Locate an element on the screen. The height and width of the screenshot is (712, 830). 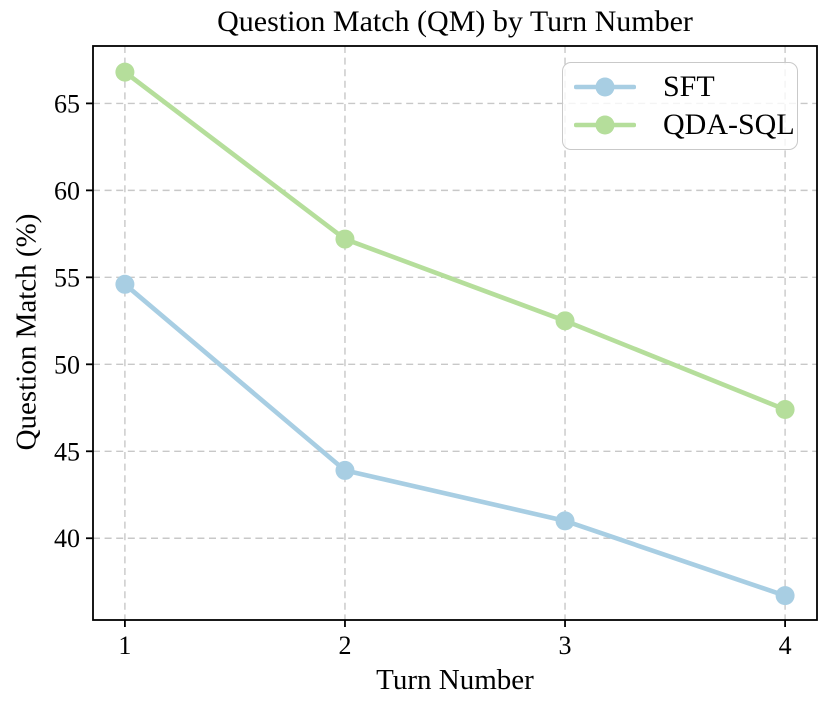
legend-entry-qda-sql: QDA-SQL is located at coordinates (685, 125).